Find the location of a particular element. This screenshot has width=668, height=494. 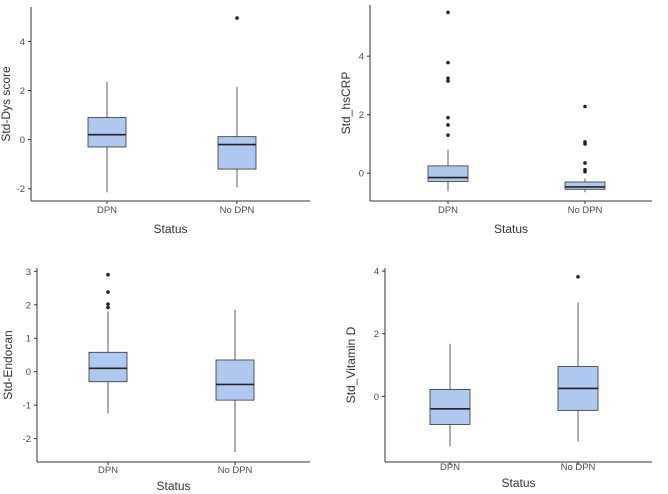

y-tick-label: 1 is located at coordinates (28, 339).